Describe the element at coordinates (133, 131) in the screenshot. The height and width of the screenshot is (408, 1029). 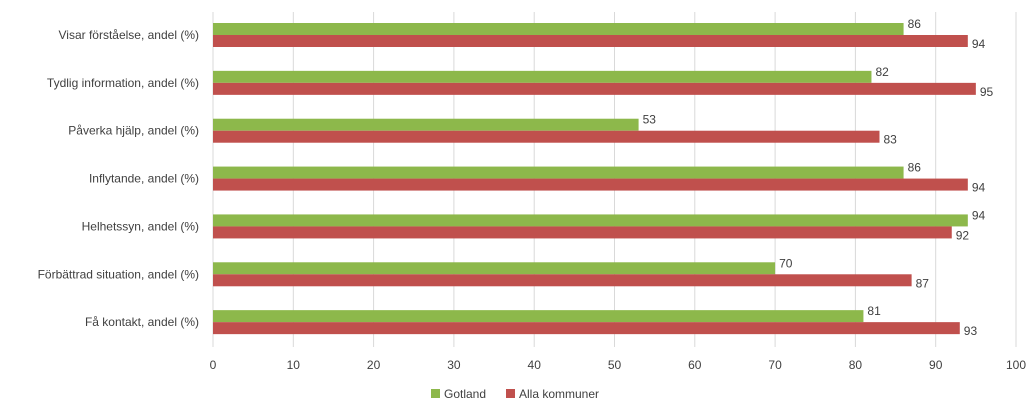
I see `category-label-2: Påverka hjälp, andel (%)` at that location.